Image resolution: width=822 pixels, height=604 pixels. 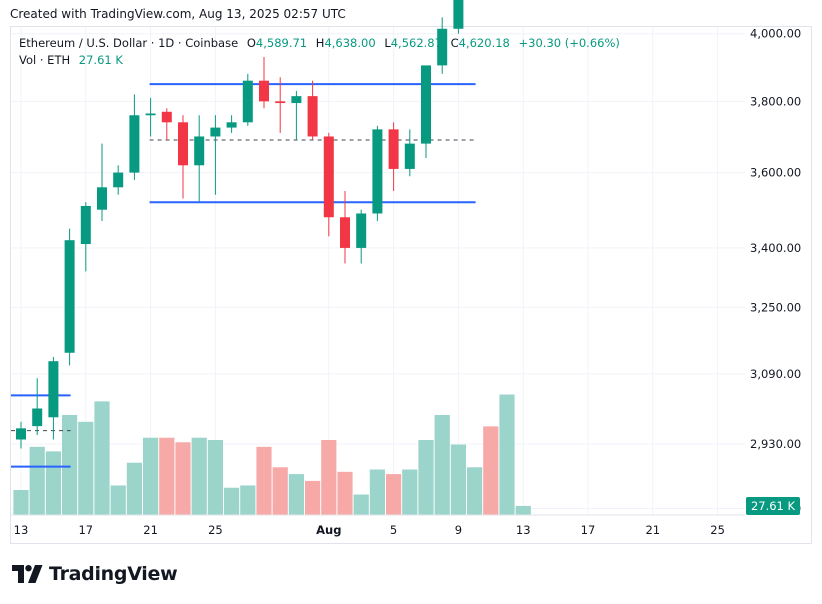 I want to click on legend-low-value: 4,562.87, so click(x=416, y=43).